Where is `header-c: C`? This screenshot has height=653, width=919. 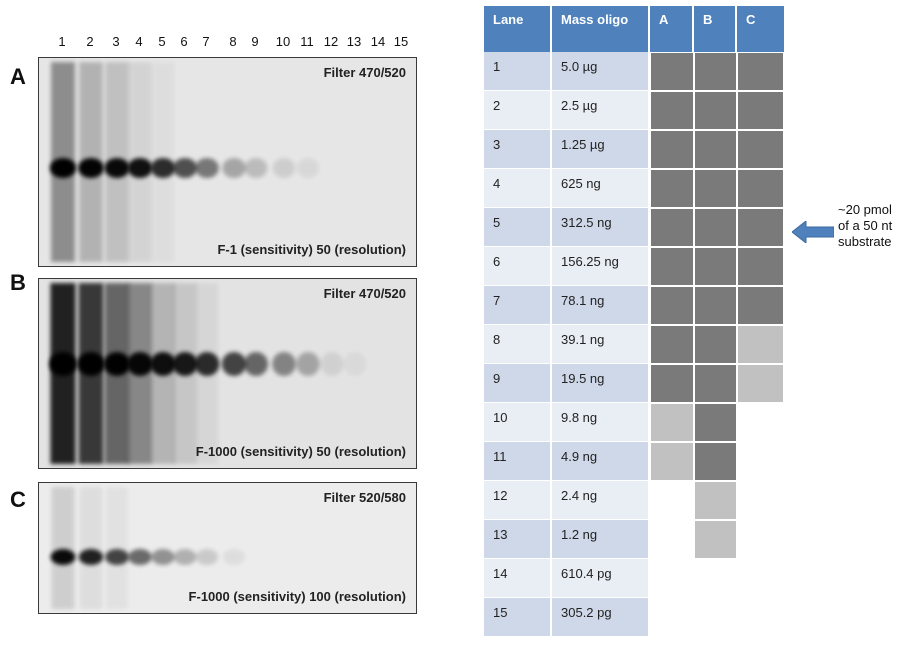 header-c: C is located at coordinates (760, 29).